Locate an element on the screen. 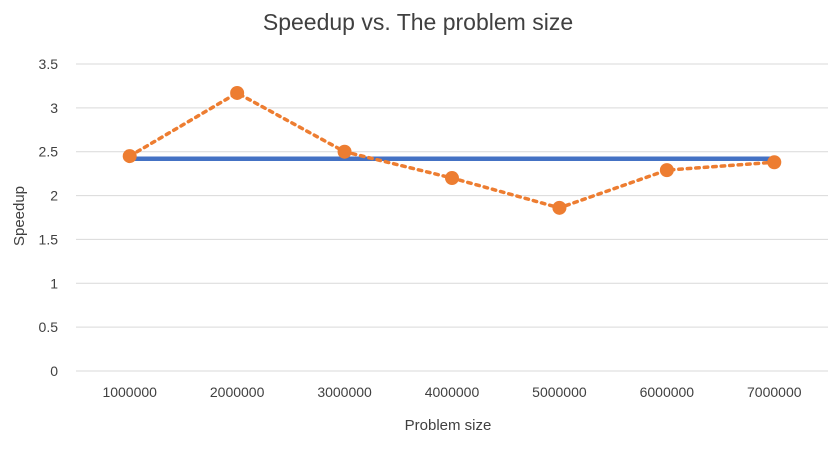  y-tick-label: 0 is located at coordinates (54, 371).